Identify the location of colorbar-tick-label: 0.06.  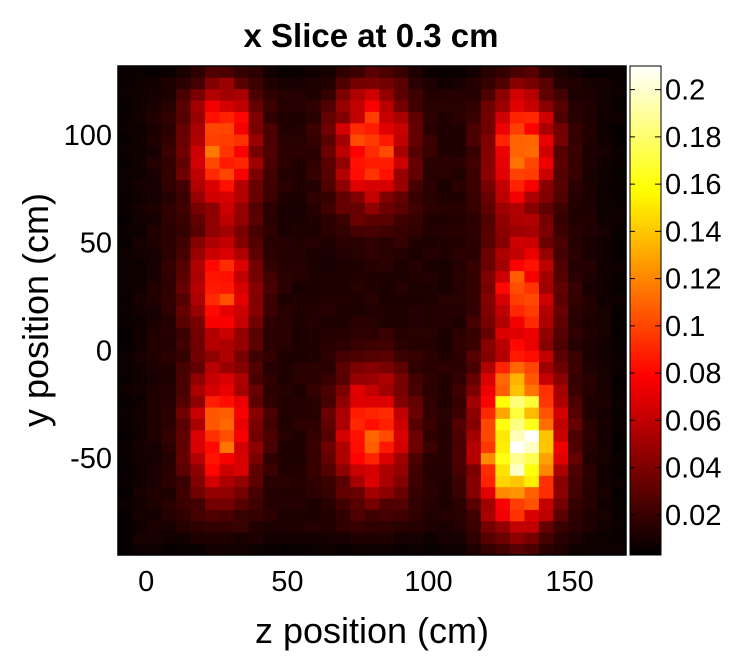
(693, 421).